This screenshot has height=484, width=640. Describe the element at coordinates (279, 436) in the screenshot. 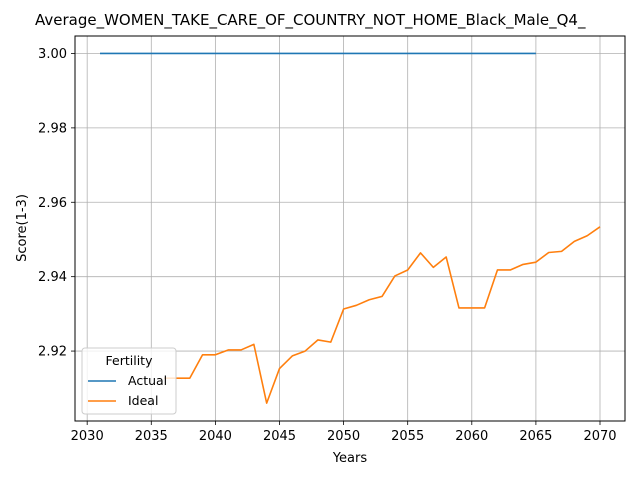

I see `x-tick-label: 2045` at that location.